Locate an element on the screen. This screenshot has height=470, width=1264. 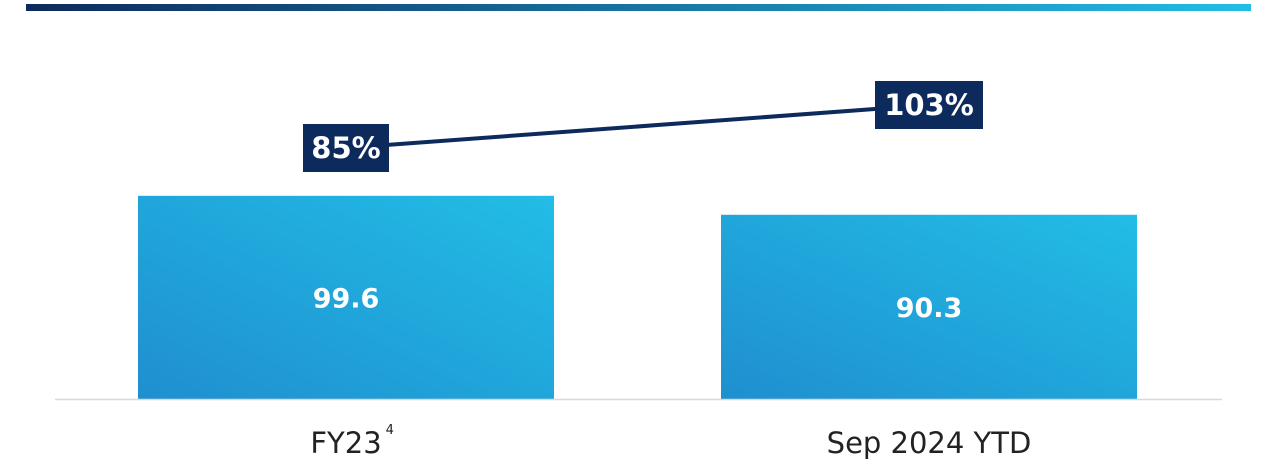
bar-value-label: 90.3 is located at coordinates (929, 308).